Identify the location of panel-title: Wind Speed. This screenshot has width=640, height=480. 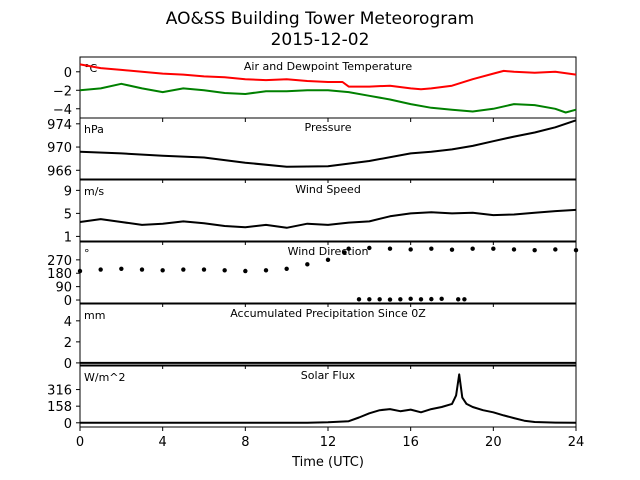
(328, 189).